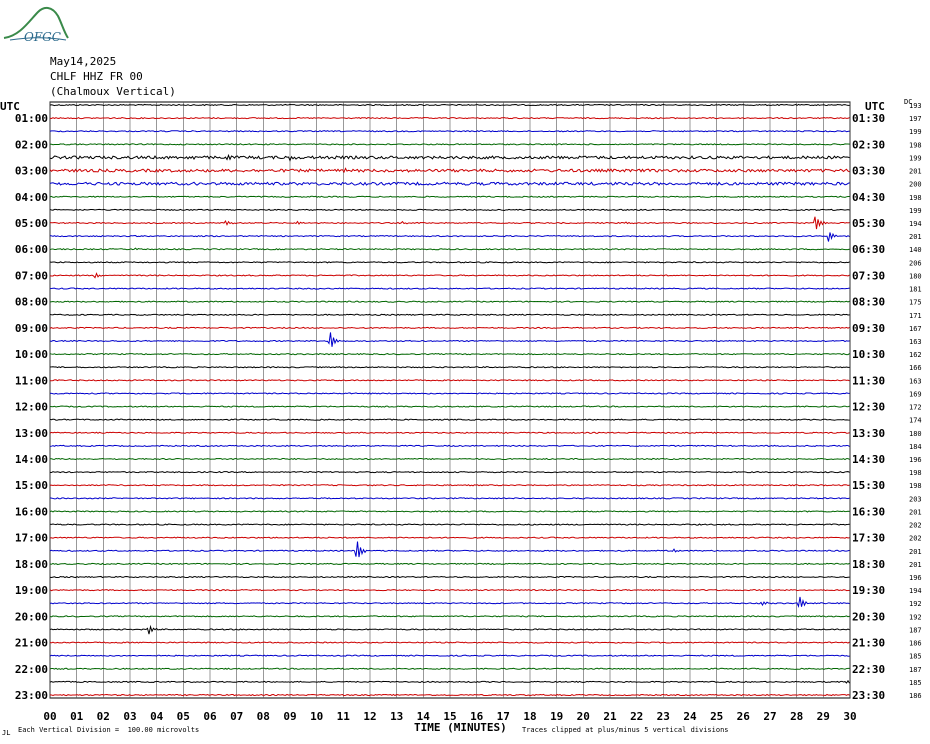  I want to click on dc-offset-label: 203, so click(915, 499).